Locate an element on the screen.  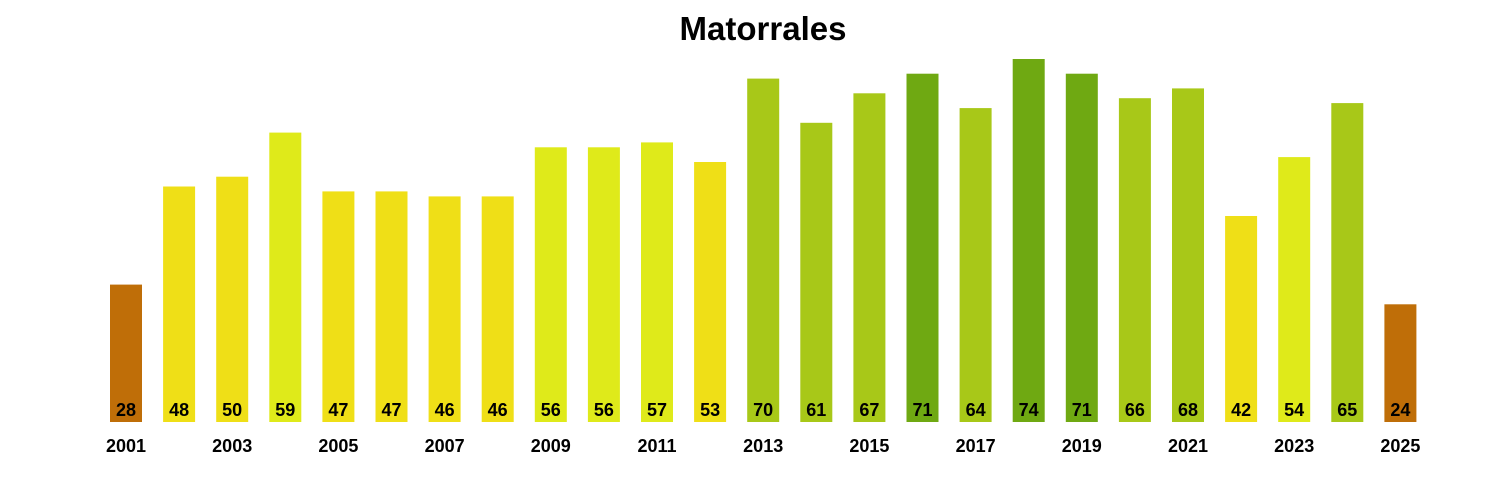
x-tick-2001: 2001 is located at coordinates (126, 446).